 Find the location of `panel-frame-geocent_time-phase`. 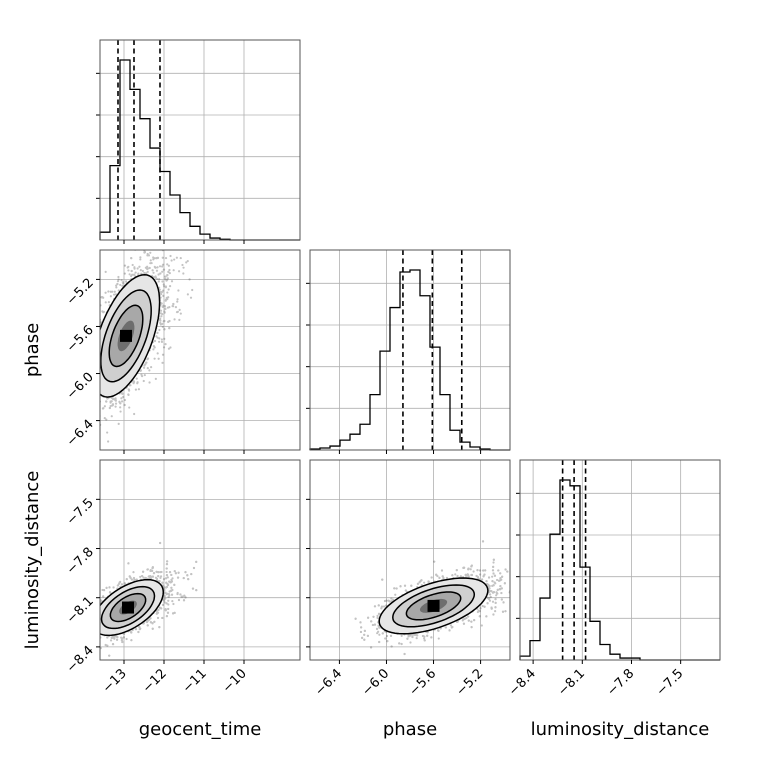

panel-frame-geocent_time-phase is located at coordinates (200, 350).